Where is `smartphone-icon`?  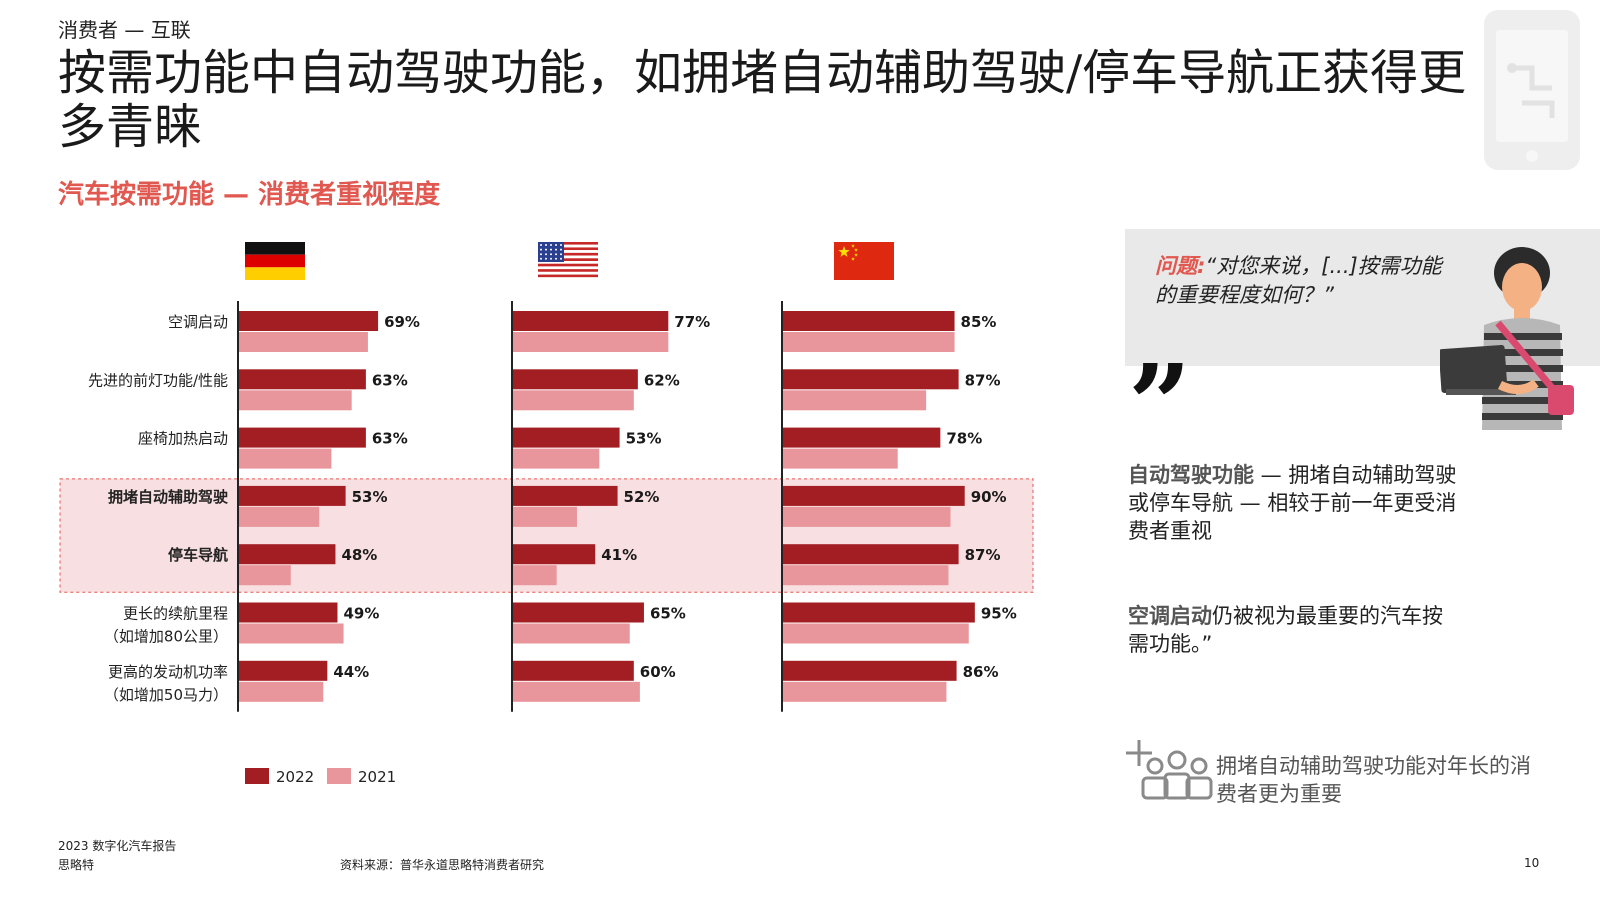 smartphone-icon is located at coordinates (1532, 90).